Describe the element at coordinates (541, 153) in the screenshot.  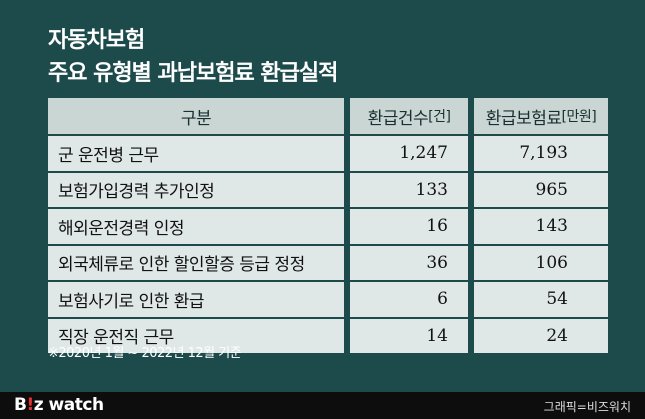
I see `row-amount: 7,193` at that location.